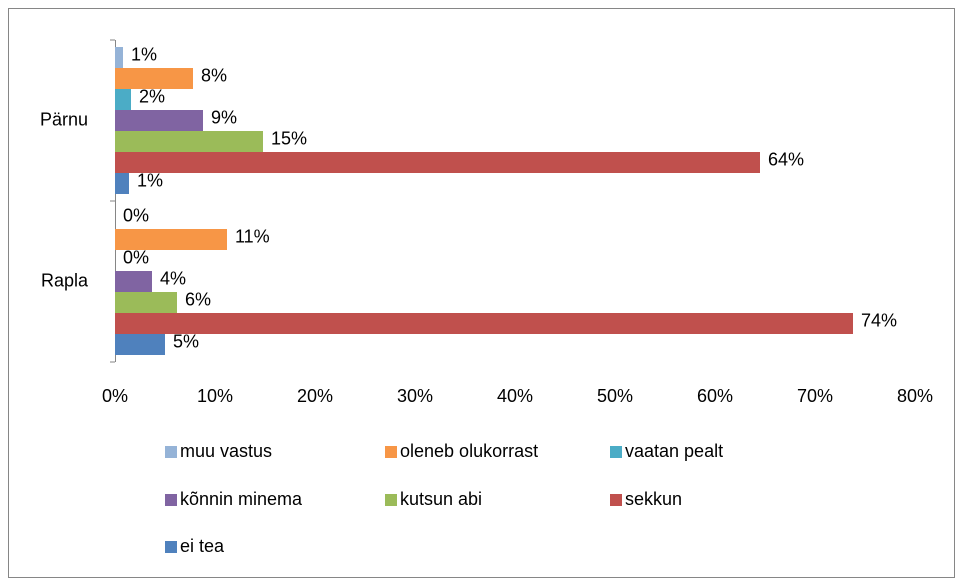 This screenshot has width=956, height=578. What do you see at coordinates (226, 451) in the screenshot?
I see `legend-label: muu vastus` at bounding box center [226, 451].